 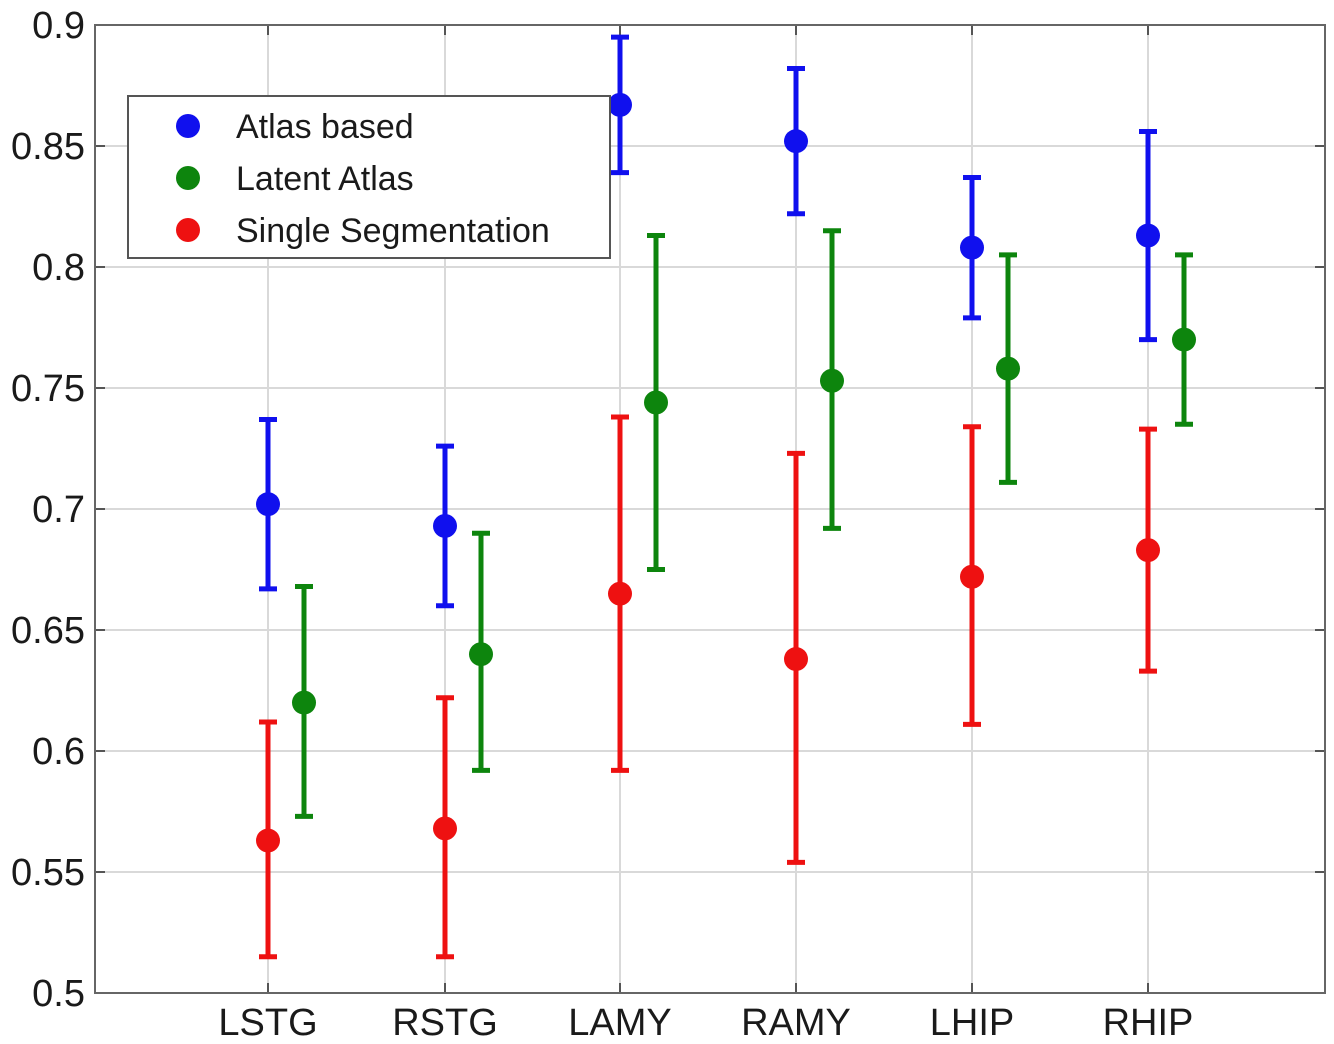 I want to click on legend-box, so click(x=369, y=177).